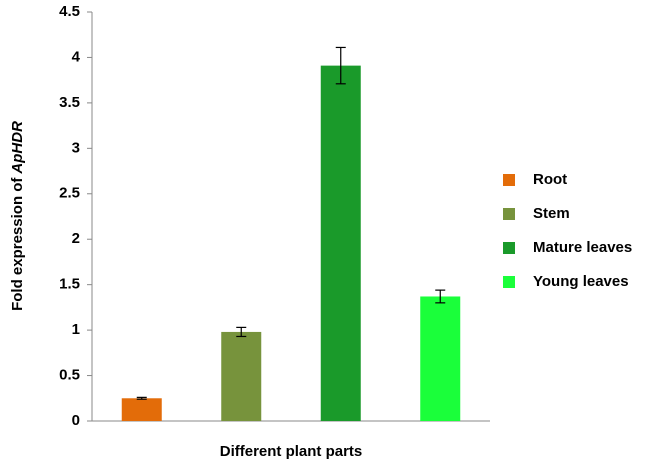 This screenshot has height=466, width=648. Describe the element at coordinates (76, 147) in the screenshot. I see `y-tick-label: 3` at that location.